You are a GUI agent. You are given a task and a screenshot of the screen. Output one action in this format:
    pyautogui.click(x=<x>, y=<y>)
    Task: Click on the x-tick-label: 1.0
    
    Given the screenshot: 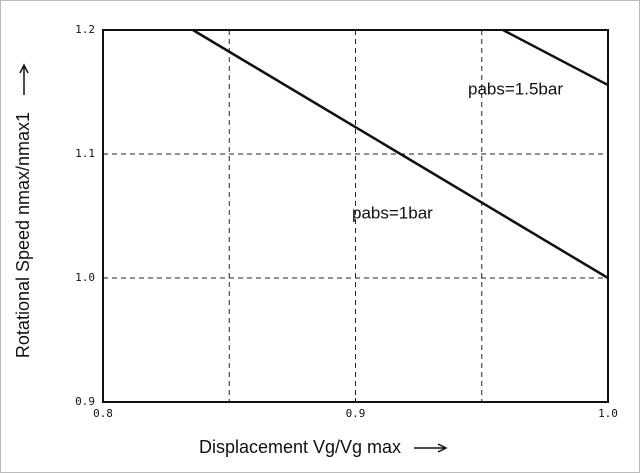 What is the action you would take?
    pyautogui.click(x=608, y=413)
    